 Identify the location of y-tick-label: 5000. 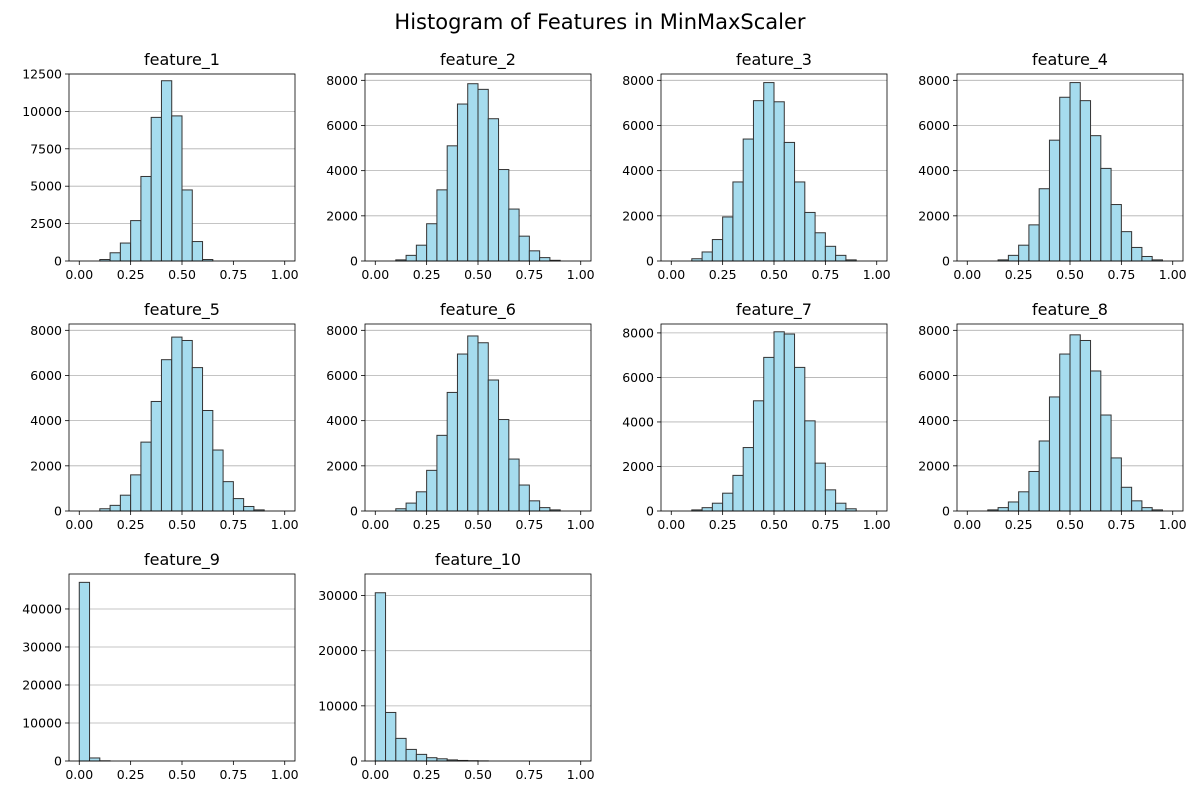
(46, 186).